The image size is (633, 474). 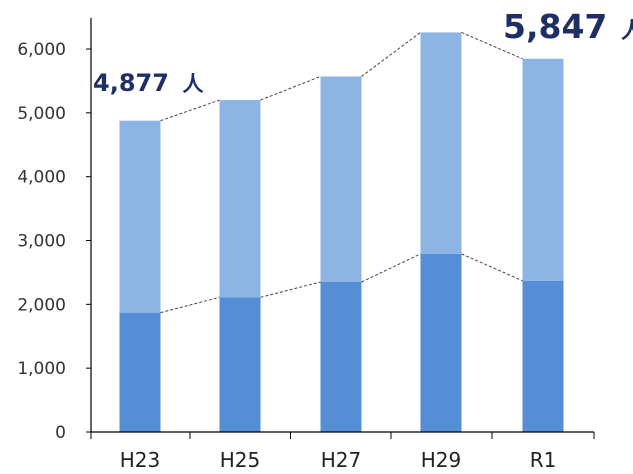 What do you see at coordinates (441, 342) in the screenshot?
I see `bar-segment-lower-H29` at bounding box center [441, 342].